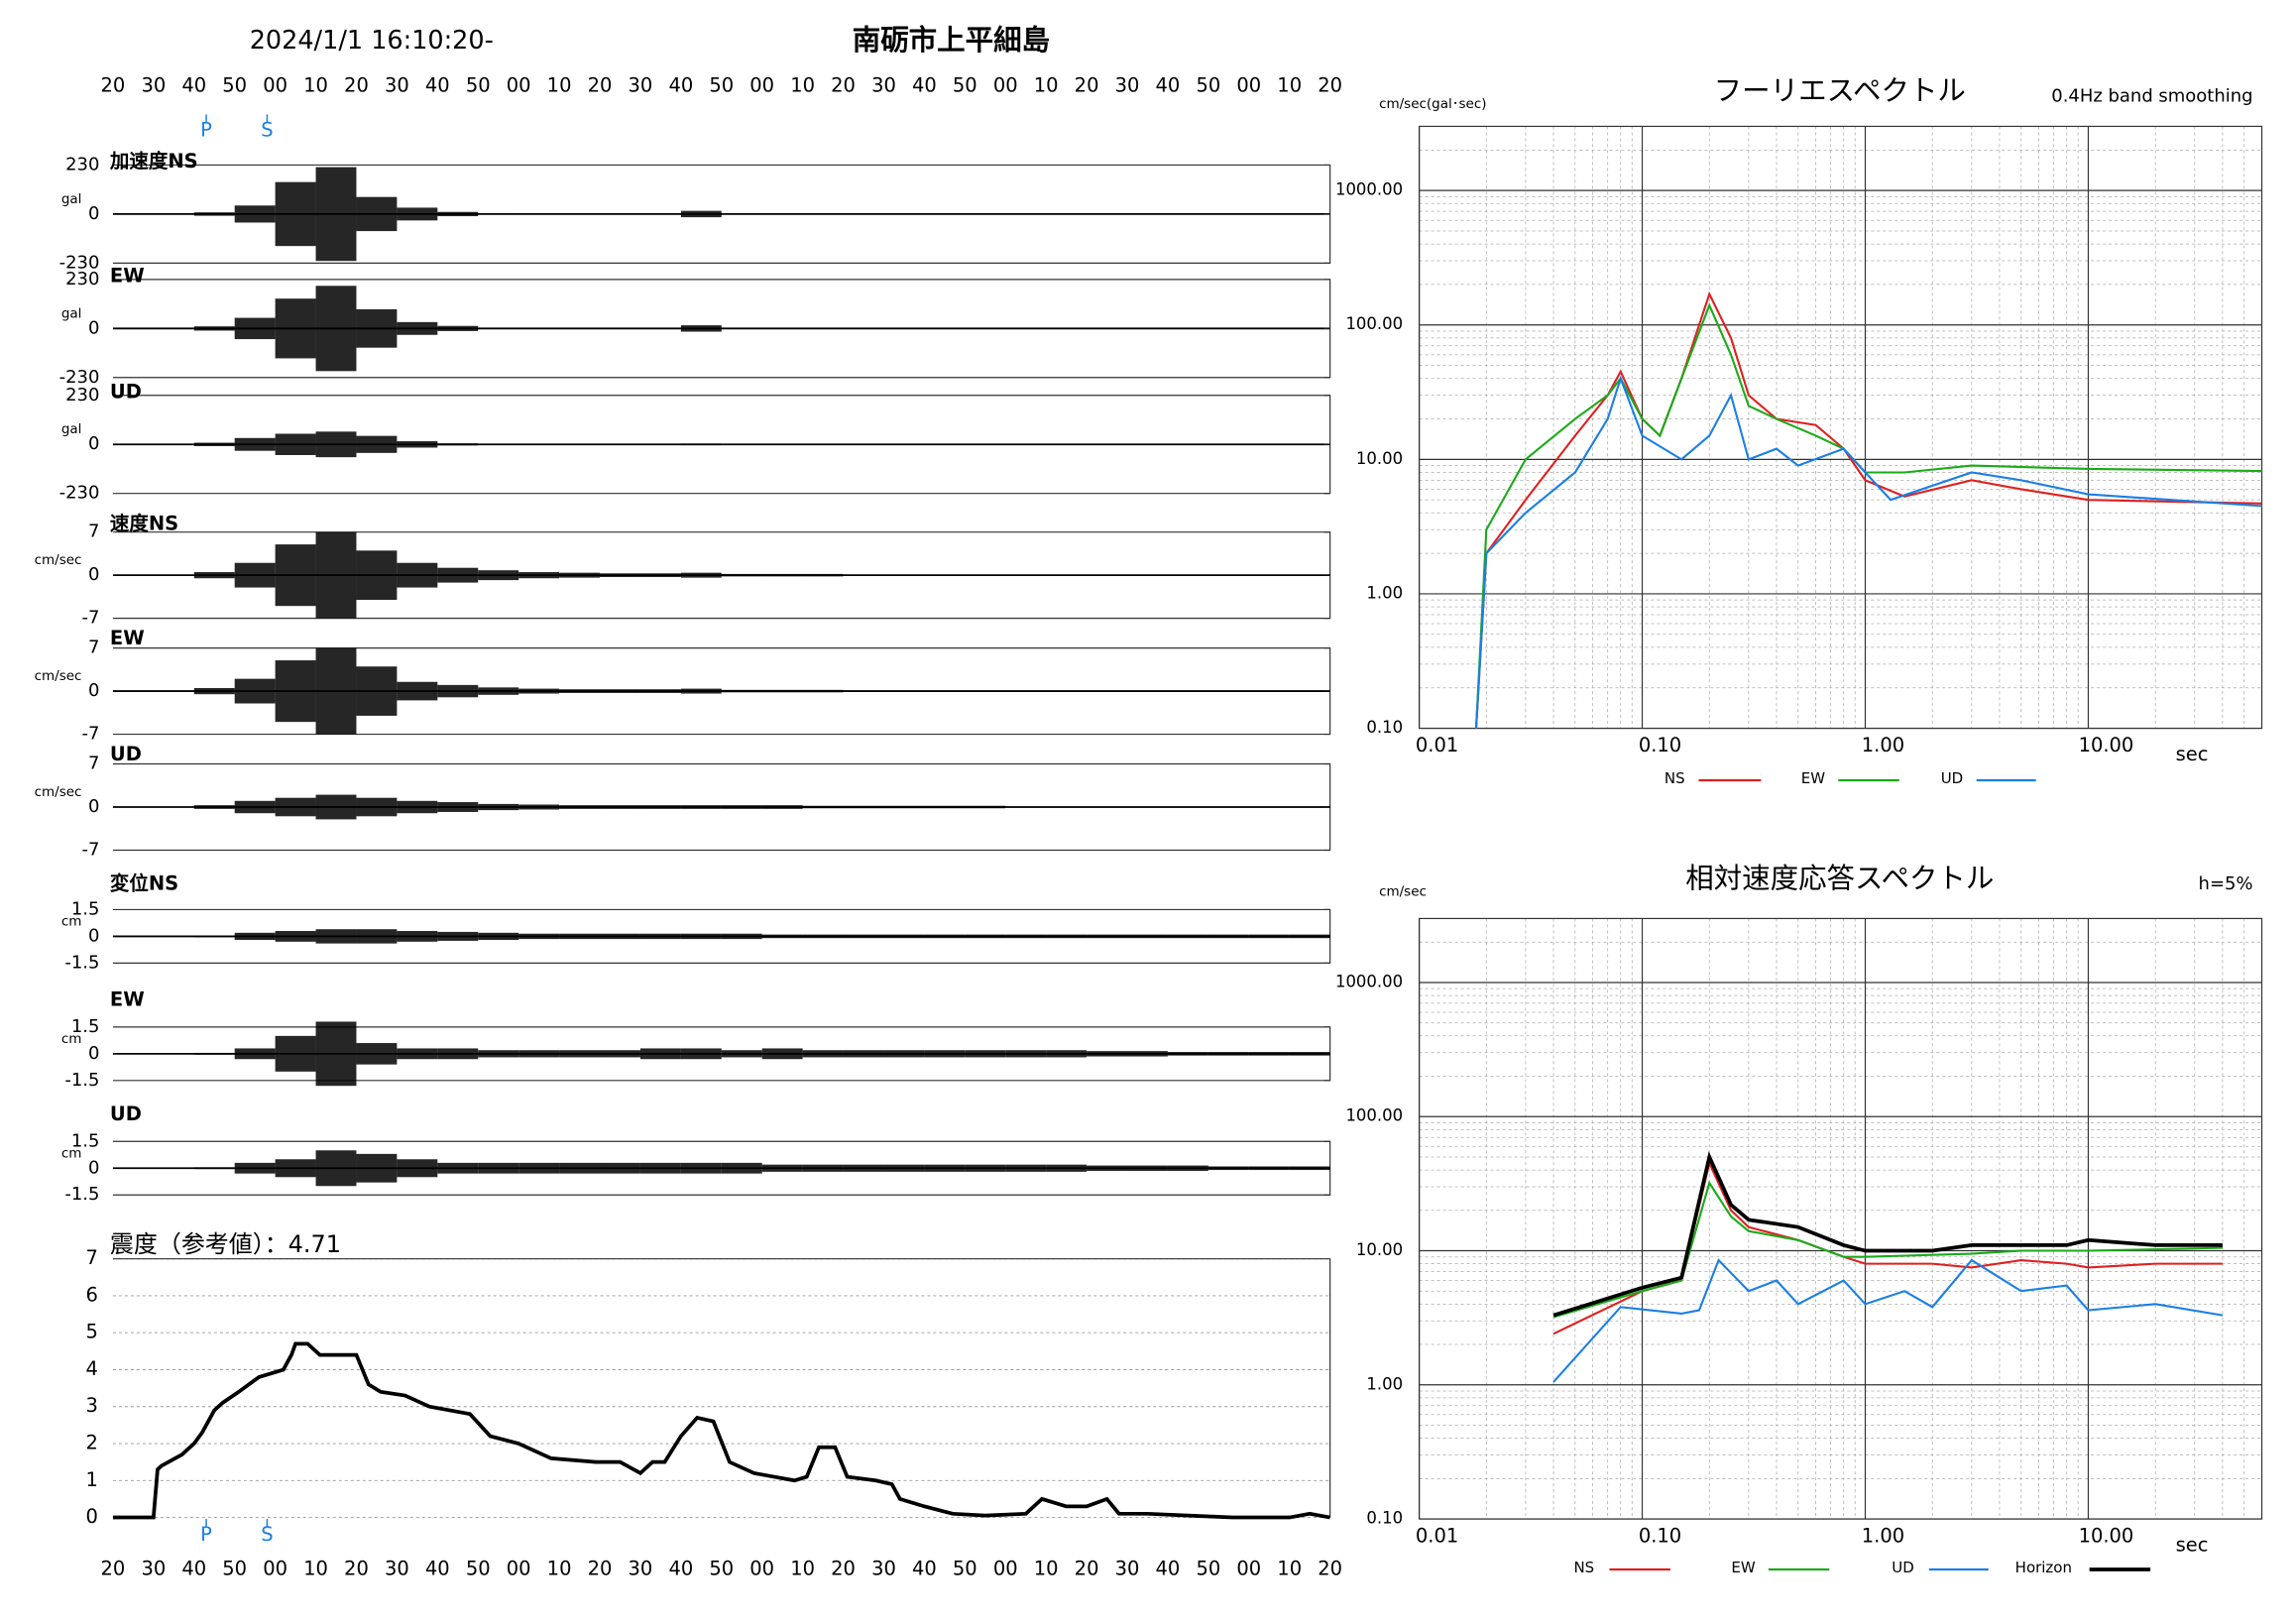 The height and width of the screenshot is (1623, 2296). I want to click on panel-title: 加速度NS, so click(154, 161).